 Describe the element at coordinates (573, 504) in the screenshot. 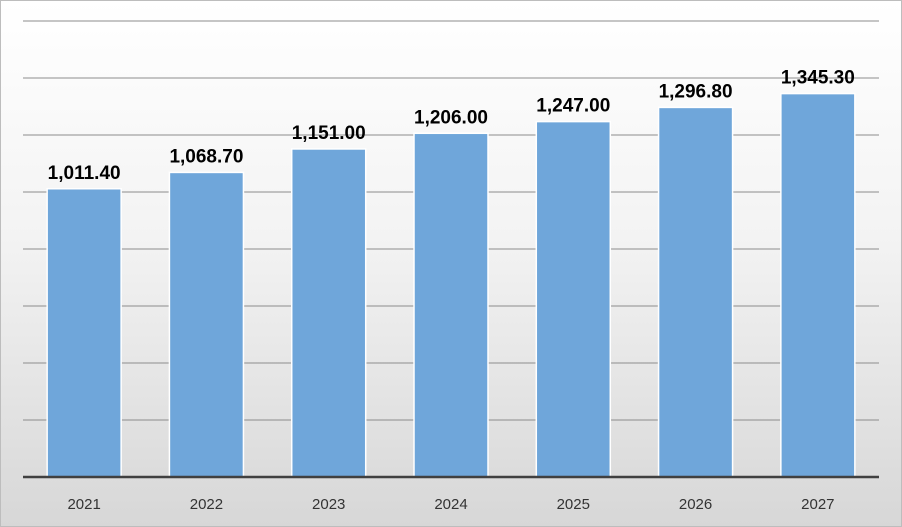

I see `x-tick-label-2025: 2025` at that location.